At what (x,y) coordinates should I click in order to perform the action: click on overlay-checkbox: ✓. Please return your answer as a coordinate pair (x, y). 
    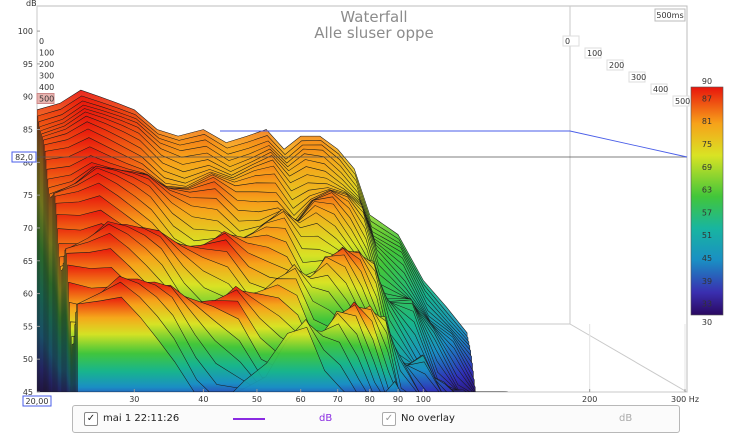
    Looking at the image, I should click on (389, 419).